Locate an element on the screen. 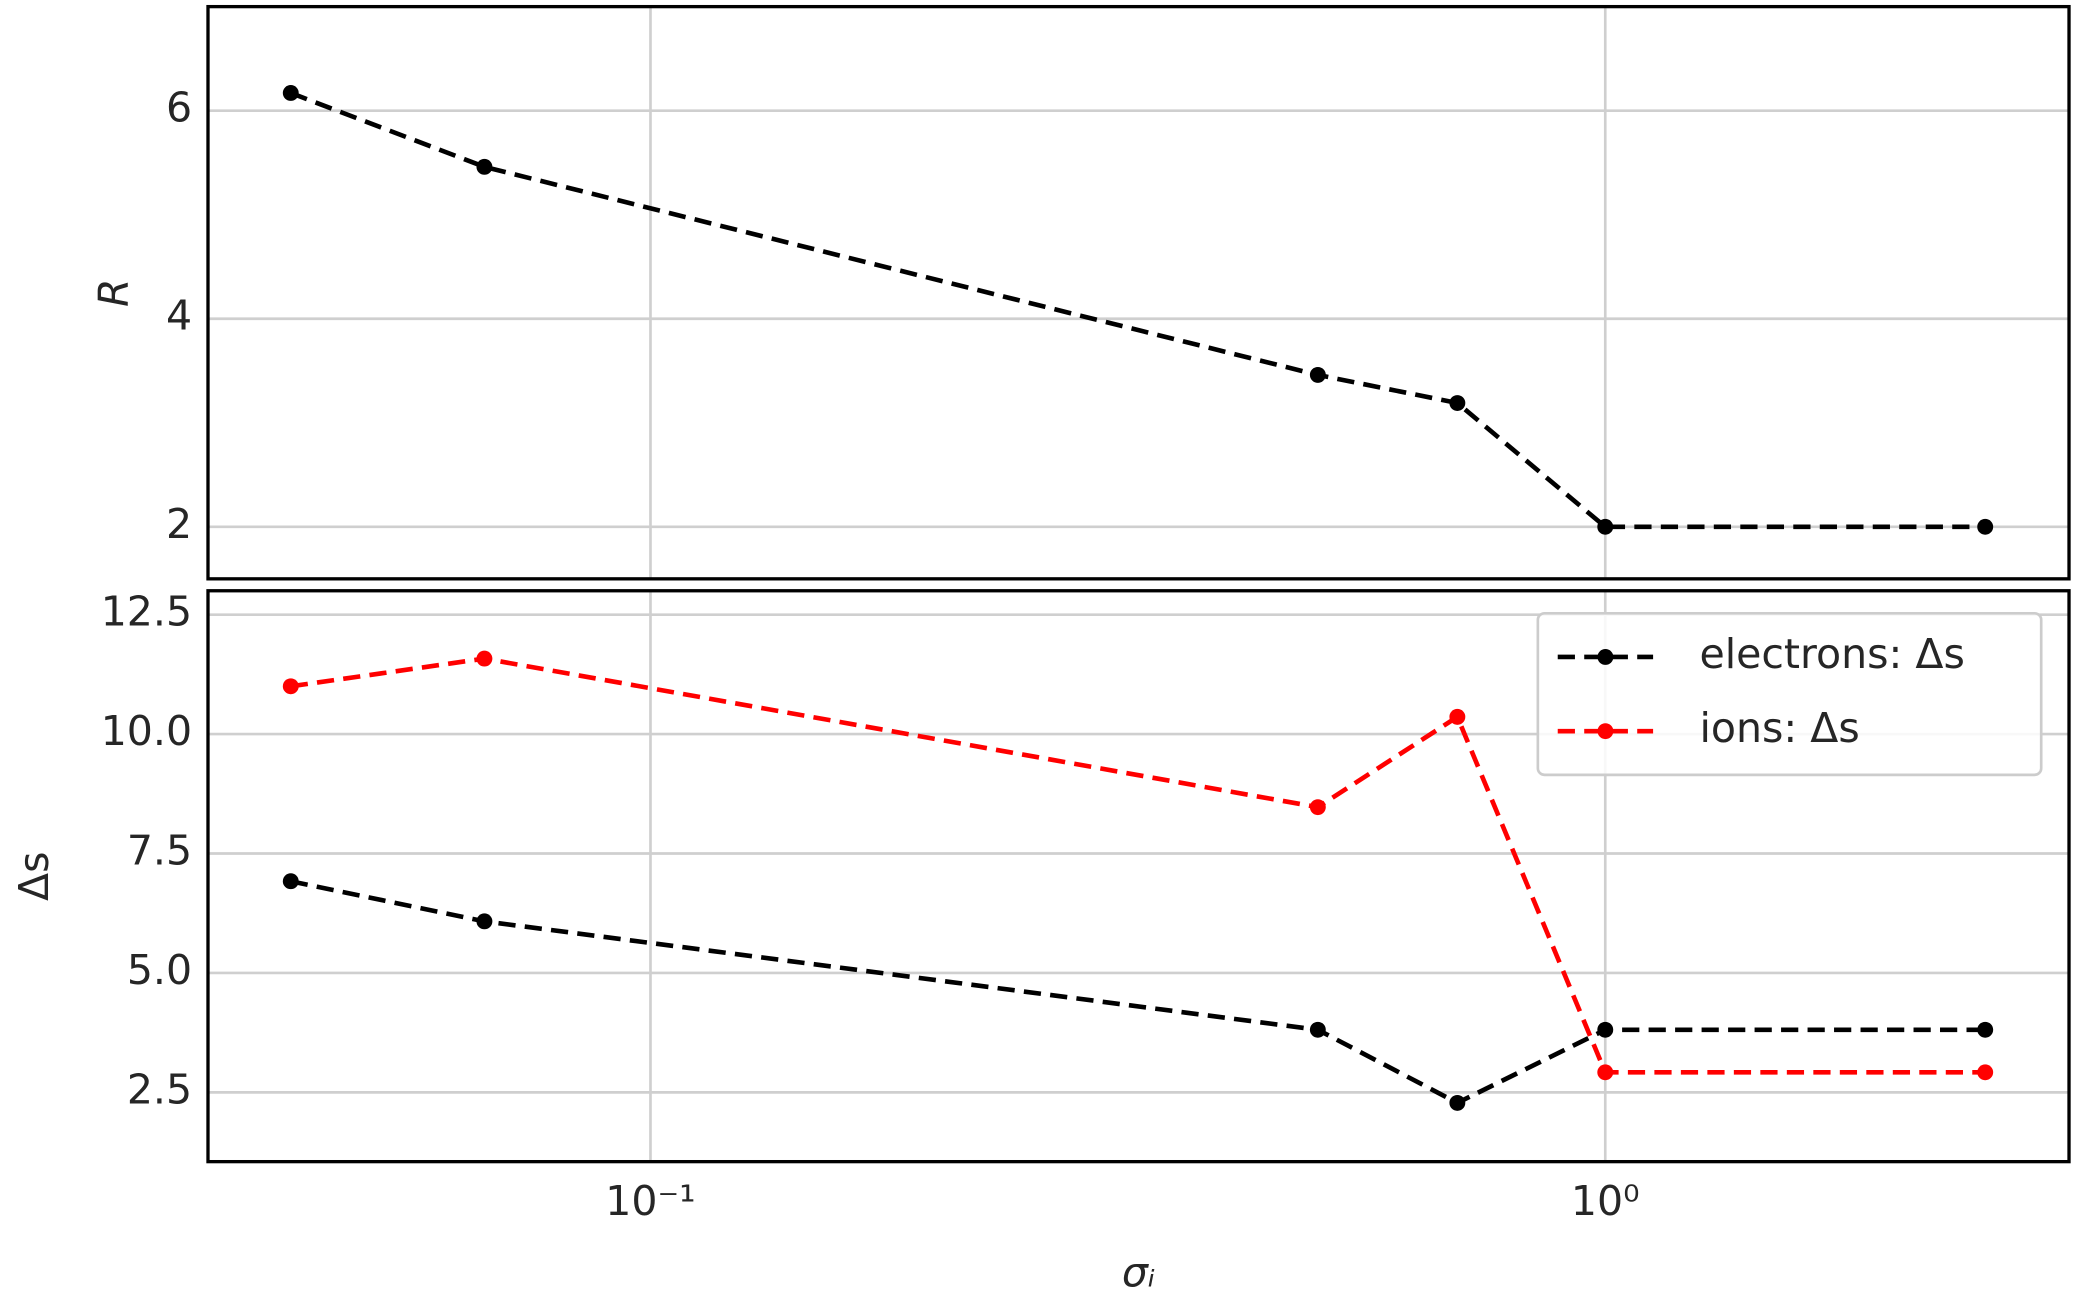 The image size is (2077, 1310). legend-box is located at coordinates (1789, 694).